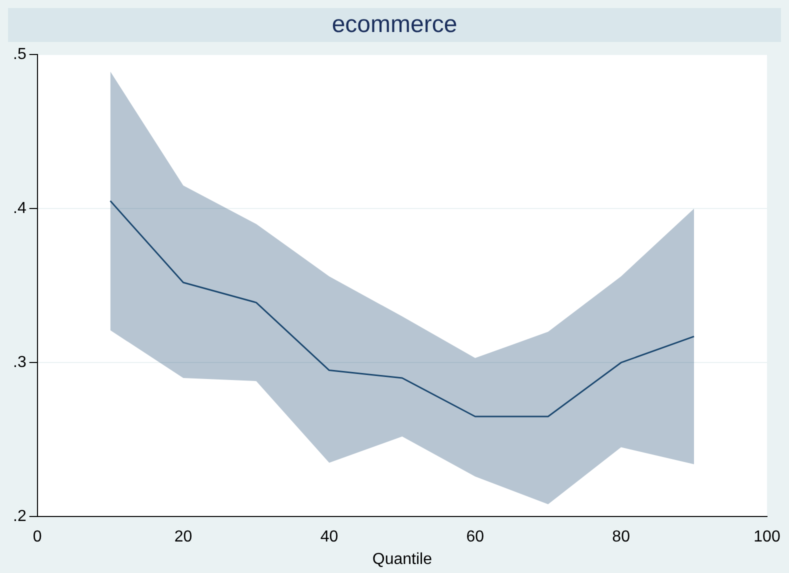 The width and height of the screenshot is (789, 573). Describe the element at coordinates (19, 209) in the screenshot. I see `y-tick-label: .4` at that location.